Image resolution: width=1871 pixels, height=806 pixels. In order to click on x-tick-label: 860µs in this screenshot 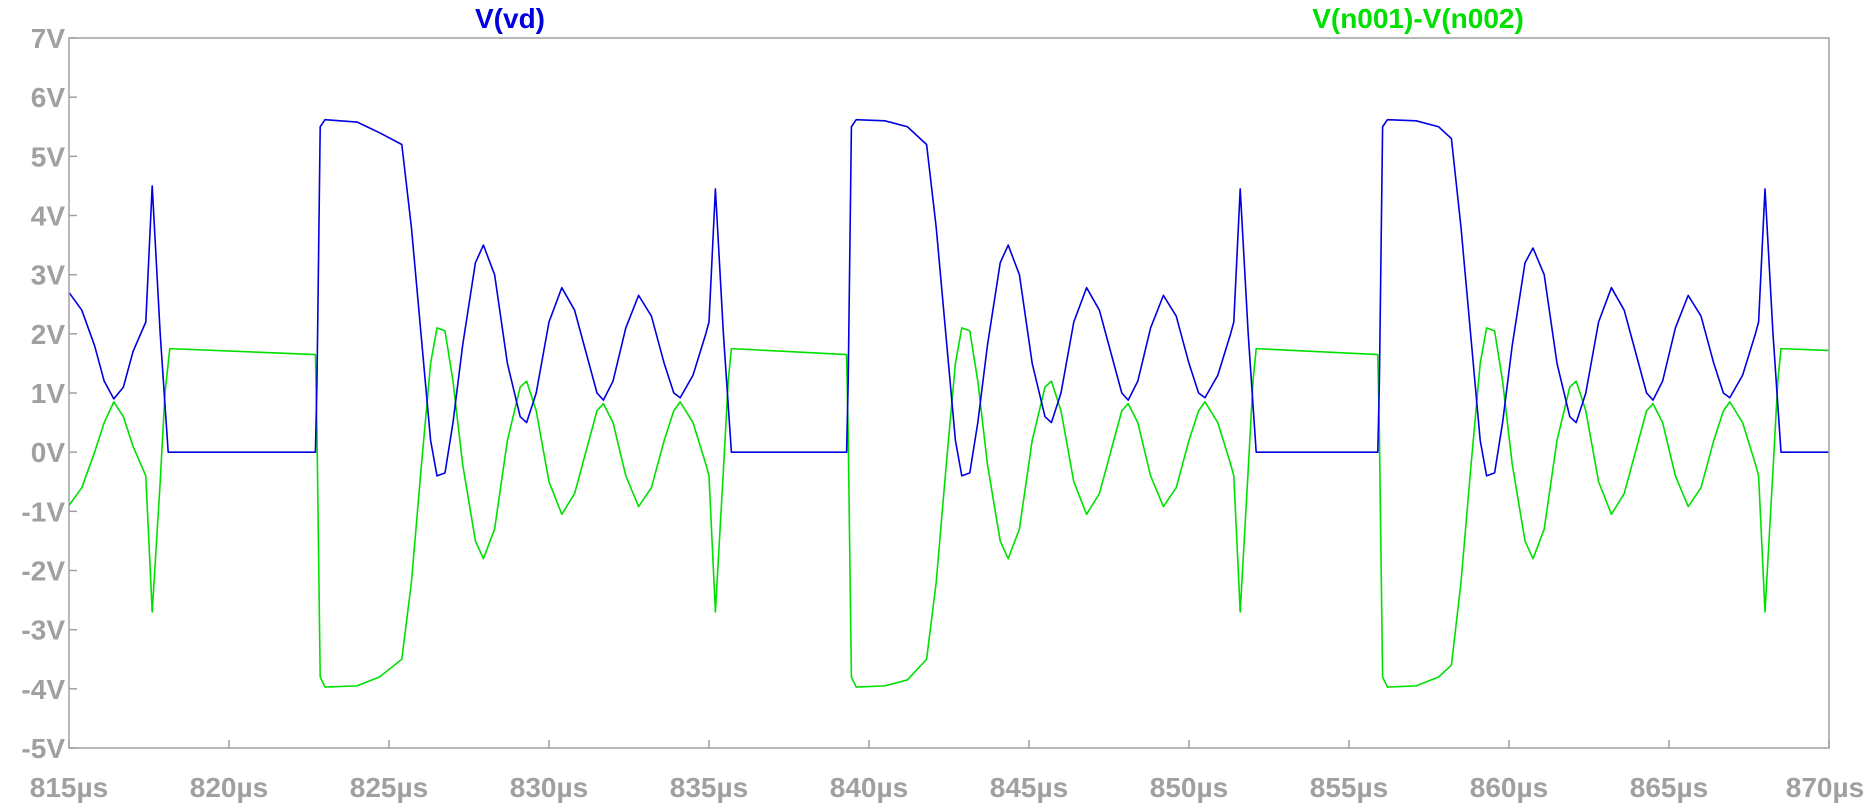, I will do `click(1509, 787)`.